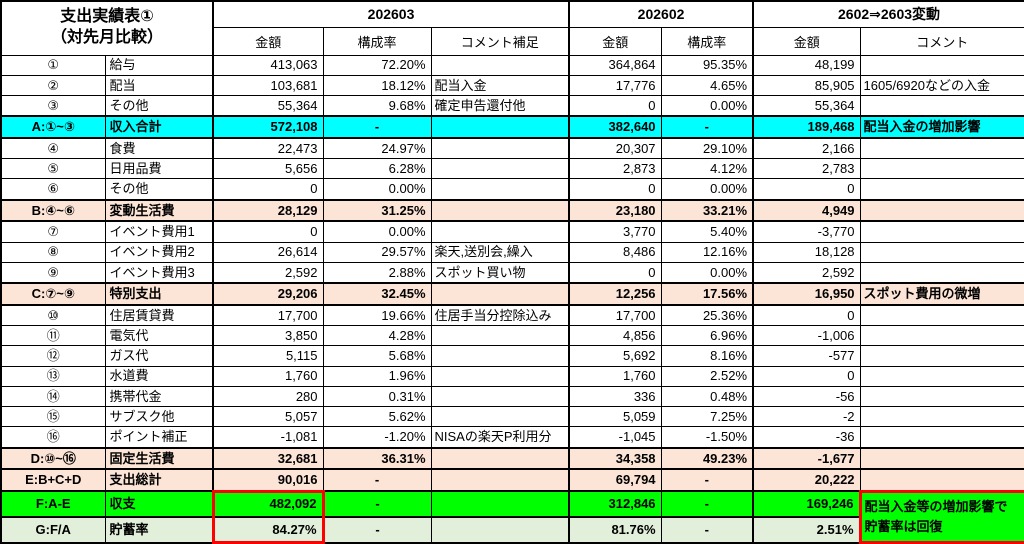 Image resolution: width=1024 pixels, height=544 pixels. Describe the element at coordinates (159, 376) in the screenshot. I see `cell-row-label: 水道費` at that location.